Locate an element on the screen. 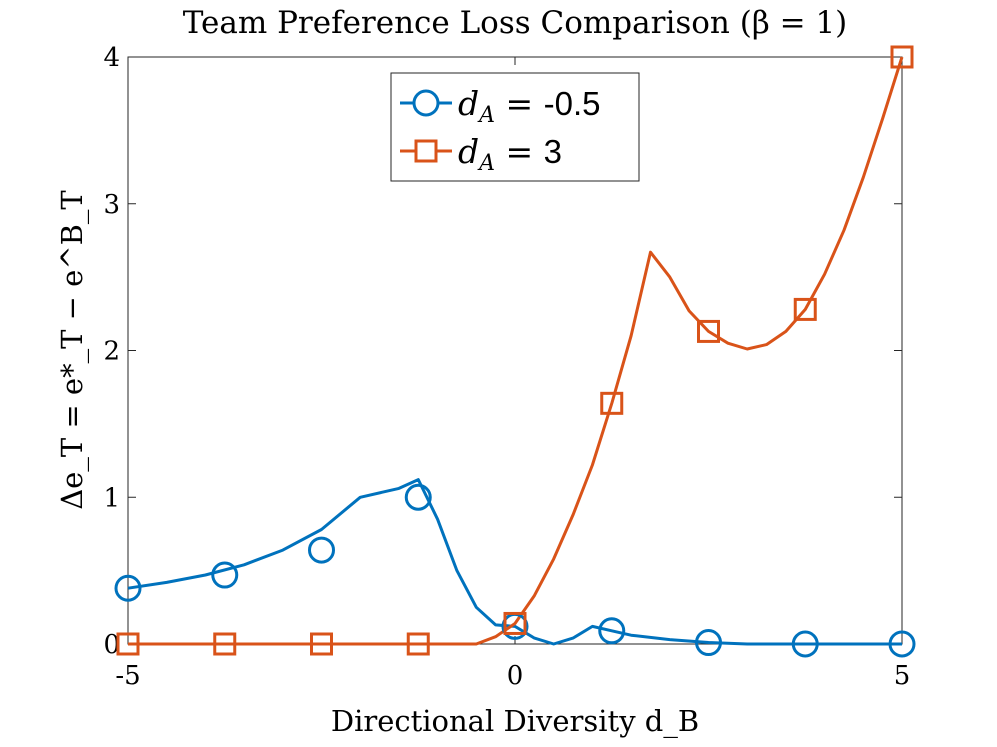 The image size is (997, 747). x-tick-label: 0 is located at coordinates (515, 676).